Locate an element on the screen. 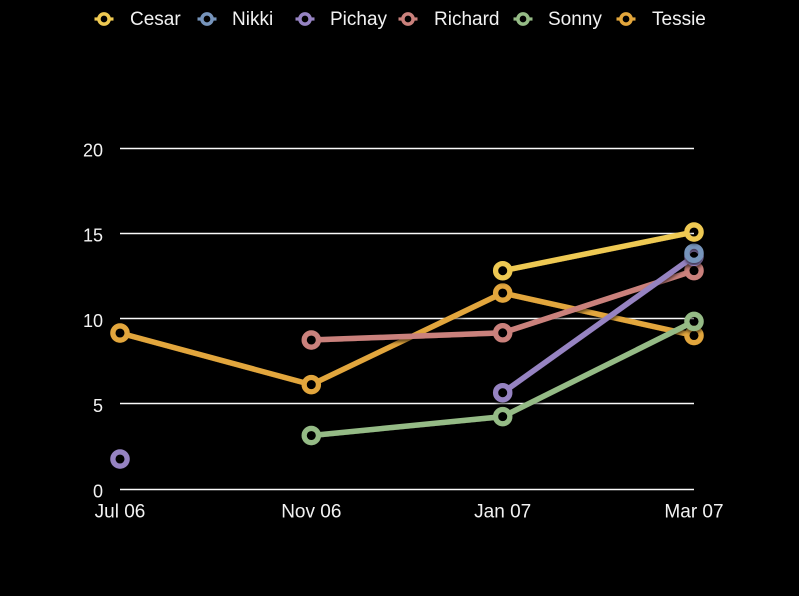  svg-text: Richard is located at coordinates (466, 19).